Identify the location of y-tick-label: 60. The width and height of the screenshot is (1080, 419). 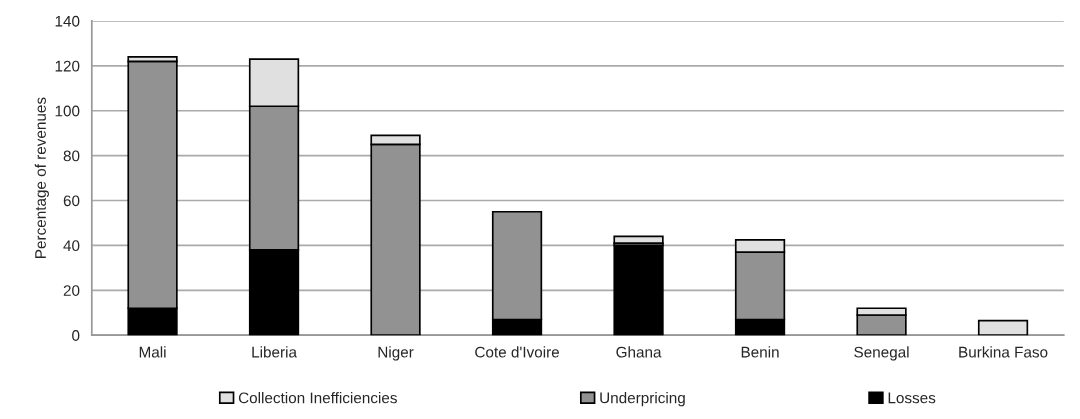
(71, 201).